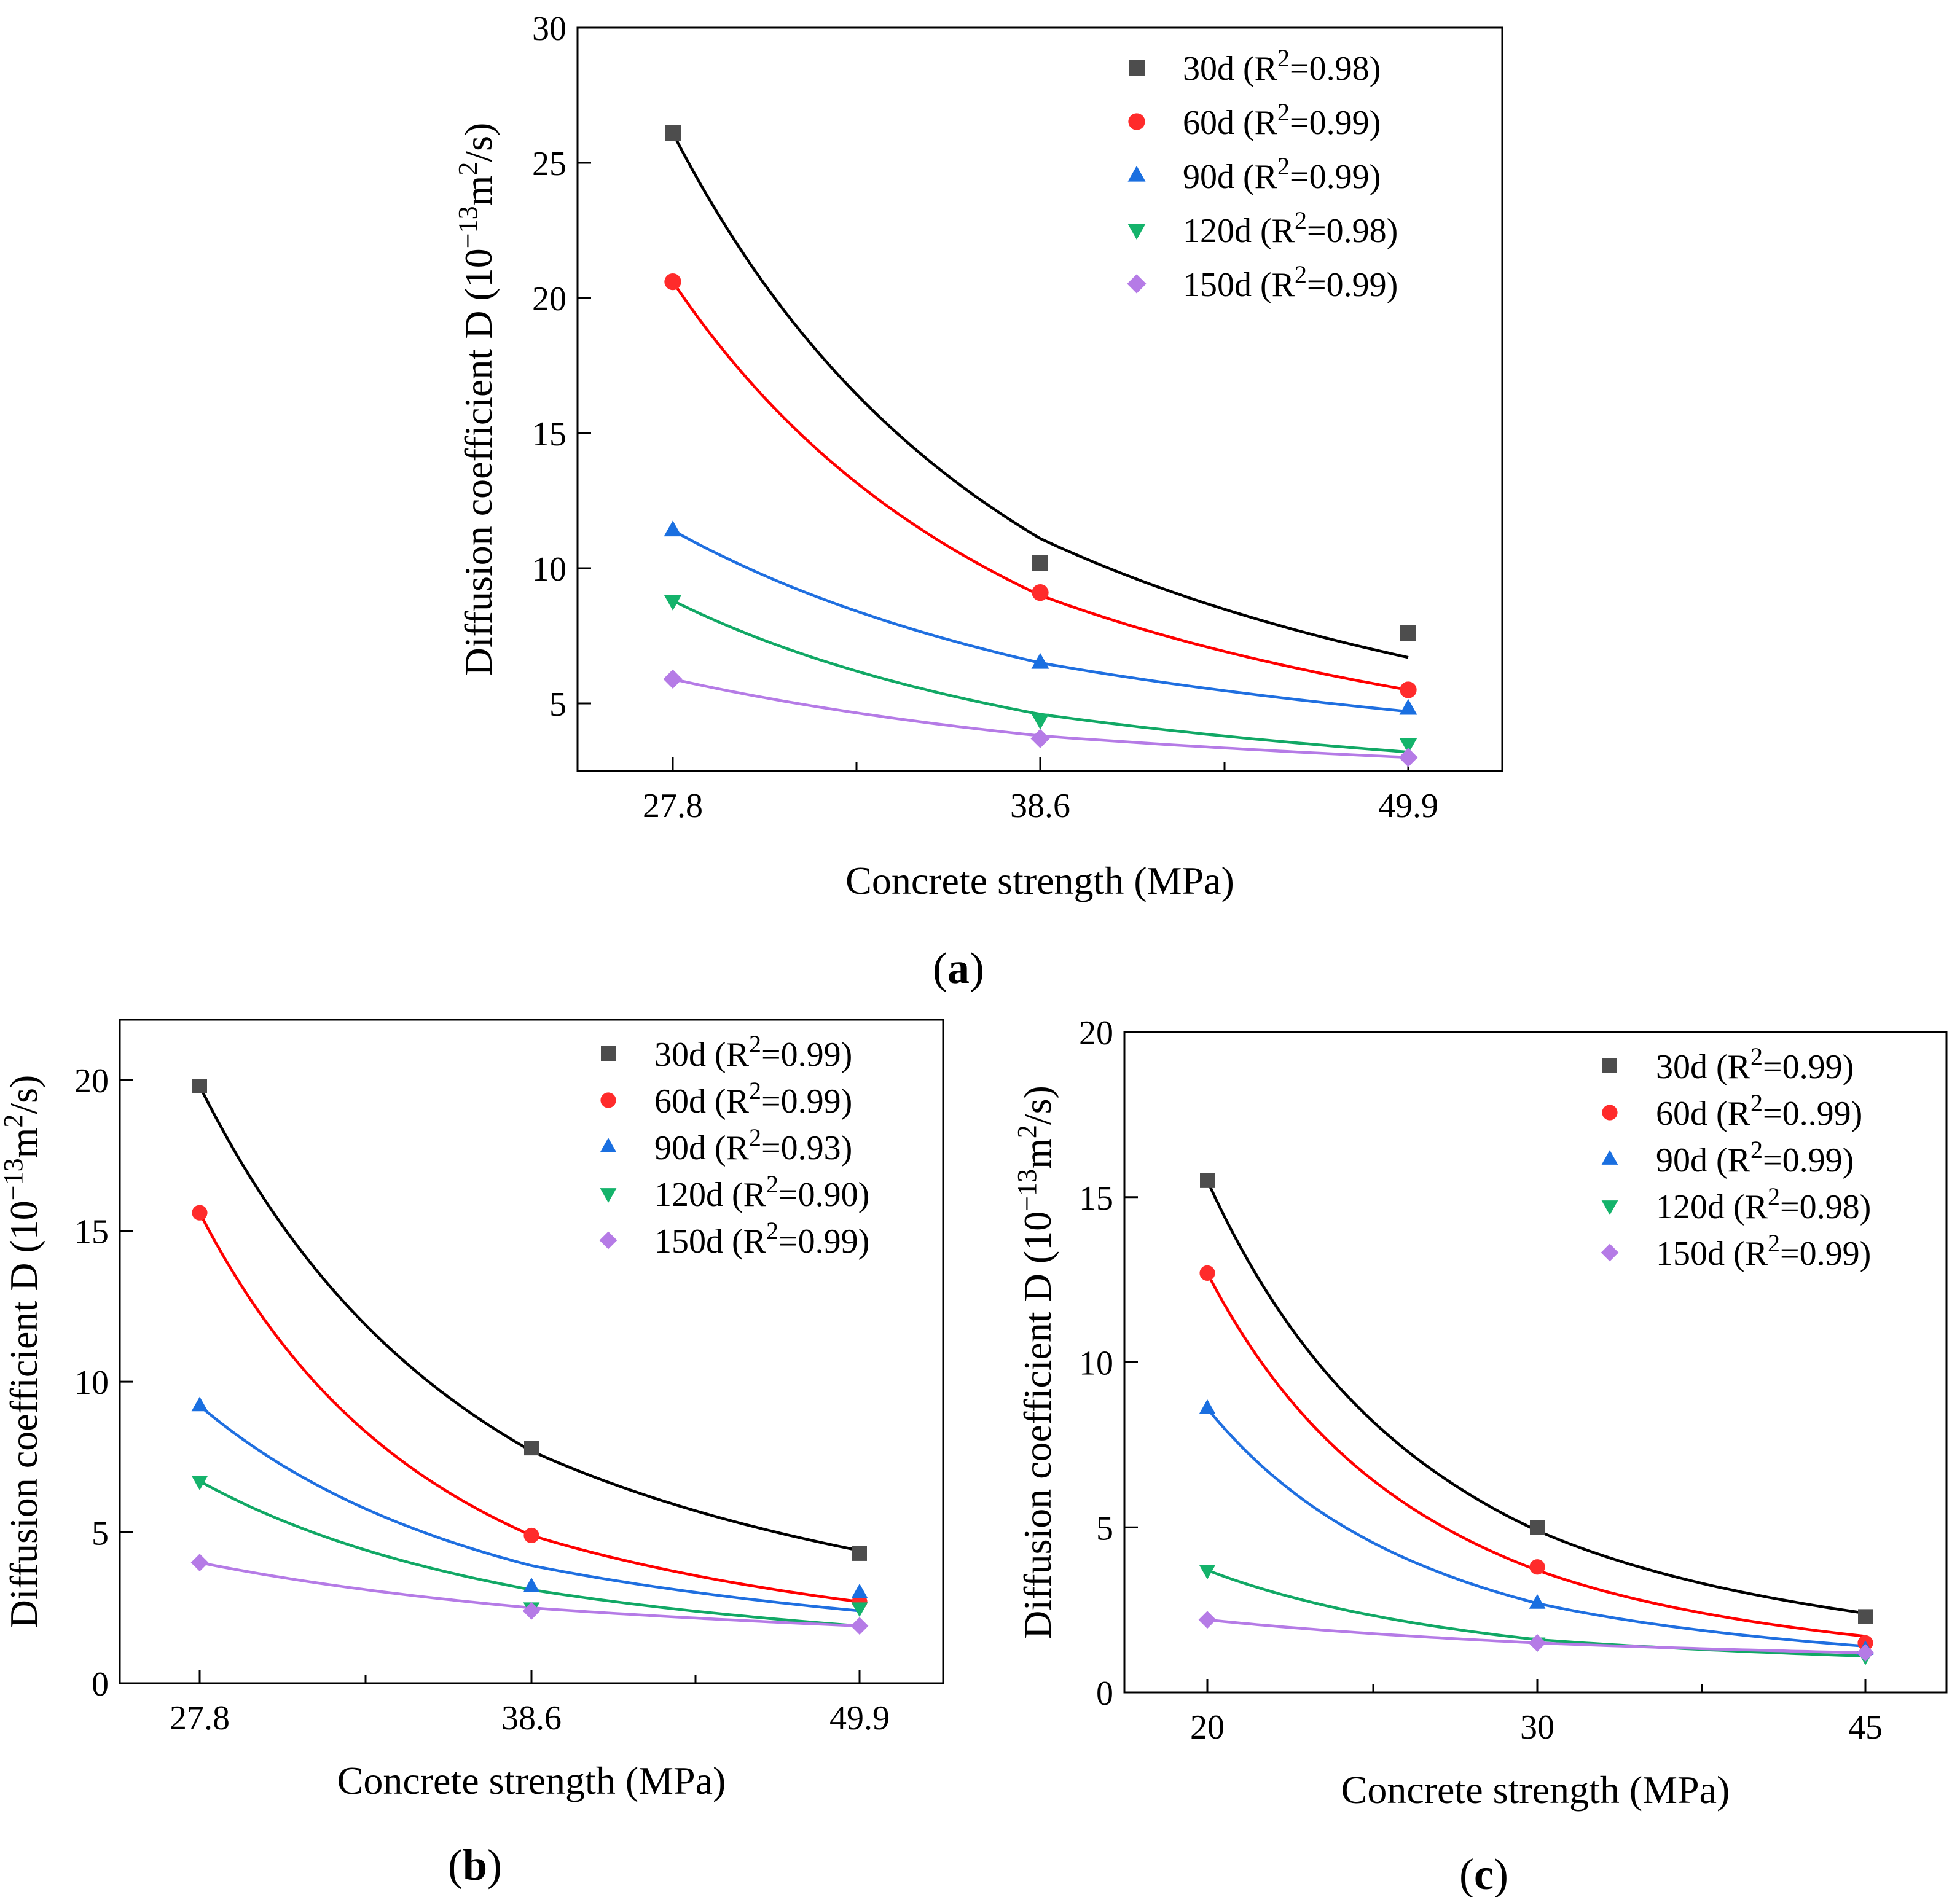  I want to click on legend-label-value: =0.90), so click(823, 1195).